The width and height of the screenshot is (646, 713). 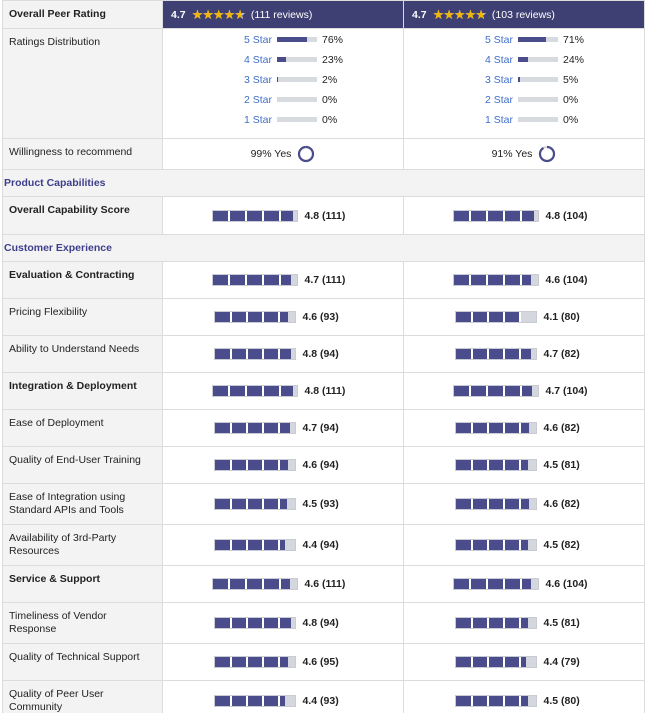 I want to click on star-fill: ★★★★★, so click(x=457, y=14).